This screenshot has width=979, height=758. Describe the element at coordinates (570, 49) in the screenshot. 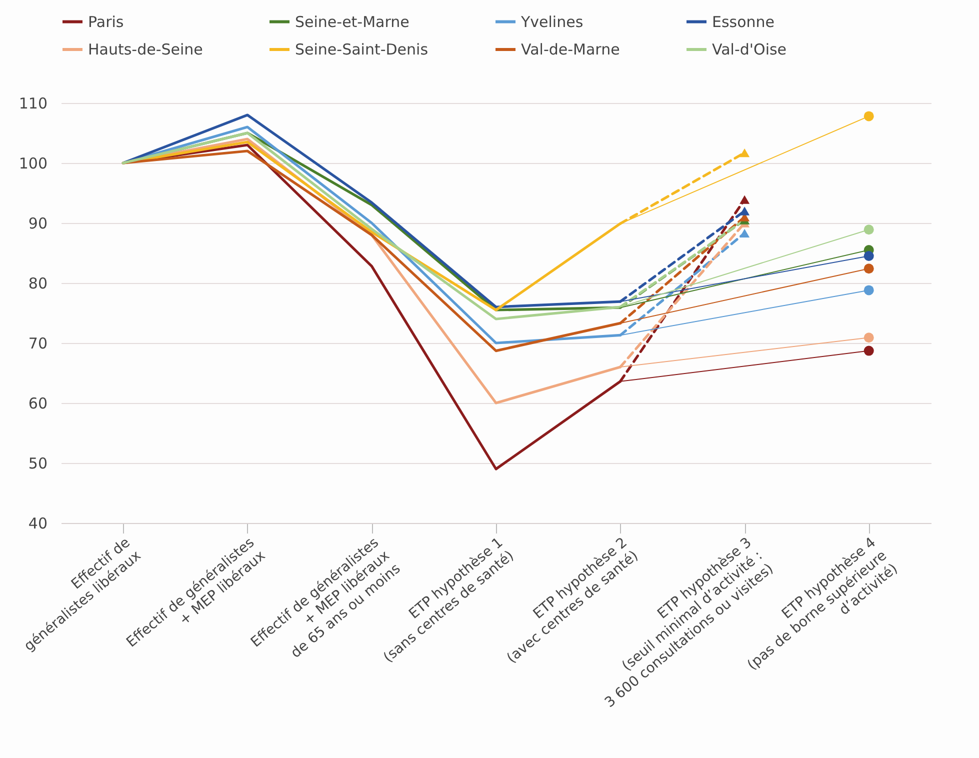

I see `legend-label: Val-de-Marne` at that location.